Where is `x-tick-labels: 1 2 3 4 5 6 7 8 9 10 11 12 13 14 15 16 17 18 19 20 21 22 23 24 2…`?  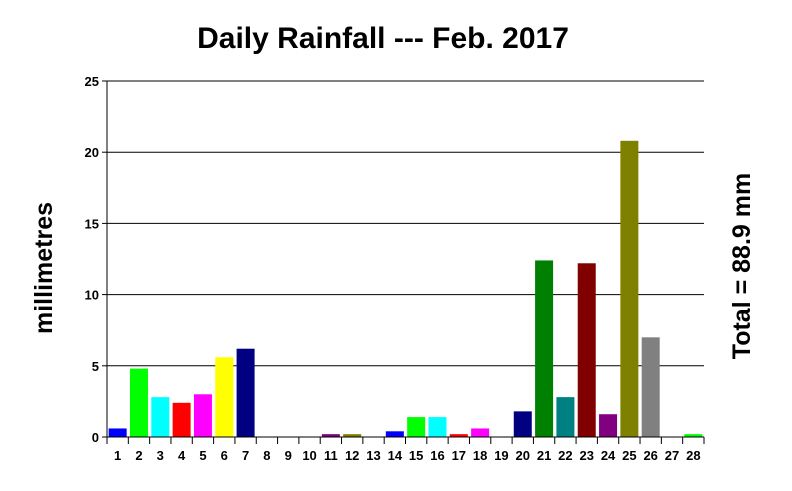 x-tick-labels: 1 2 3 4 5 6 7 8 9 10 11 12 13 14 15 16 17 18 19 20 21 22 23 24 2… is located at coordinates (407, 455).